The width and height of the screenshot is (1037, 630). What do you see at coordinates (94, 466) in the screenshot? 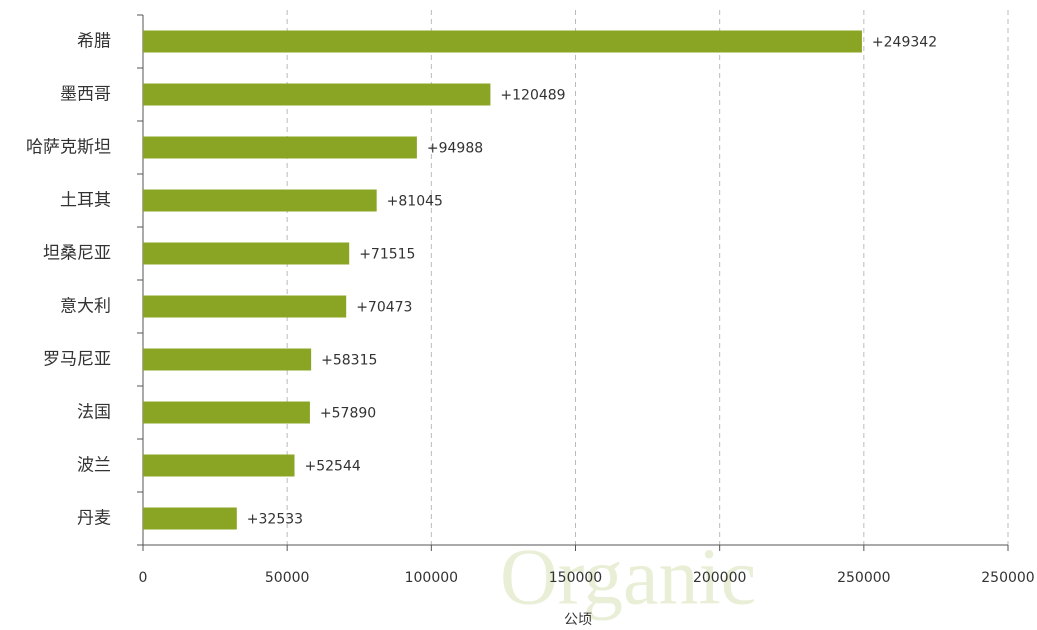
I see `y-tick-label: 波兰` at bounding box center [94, 466].